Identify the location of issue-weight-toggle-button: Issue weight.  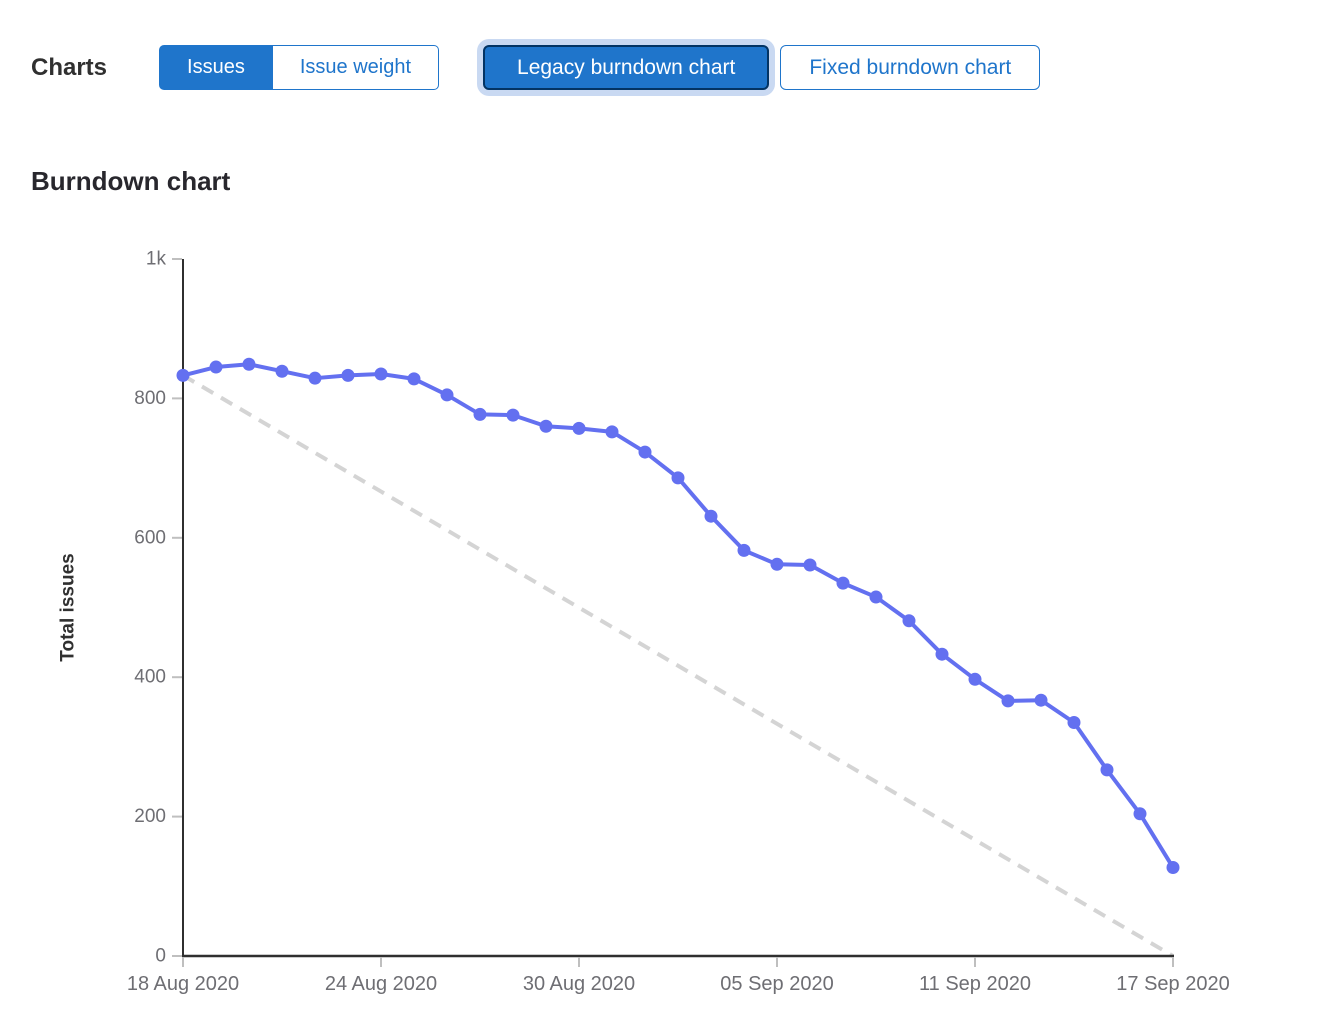
(356, 67).